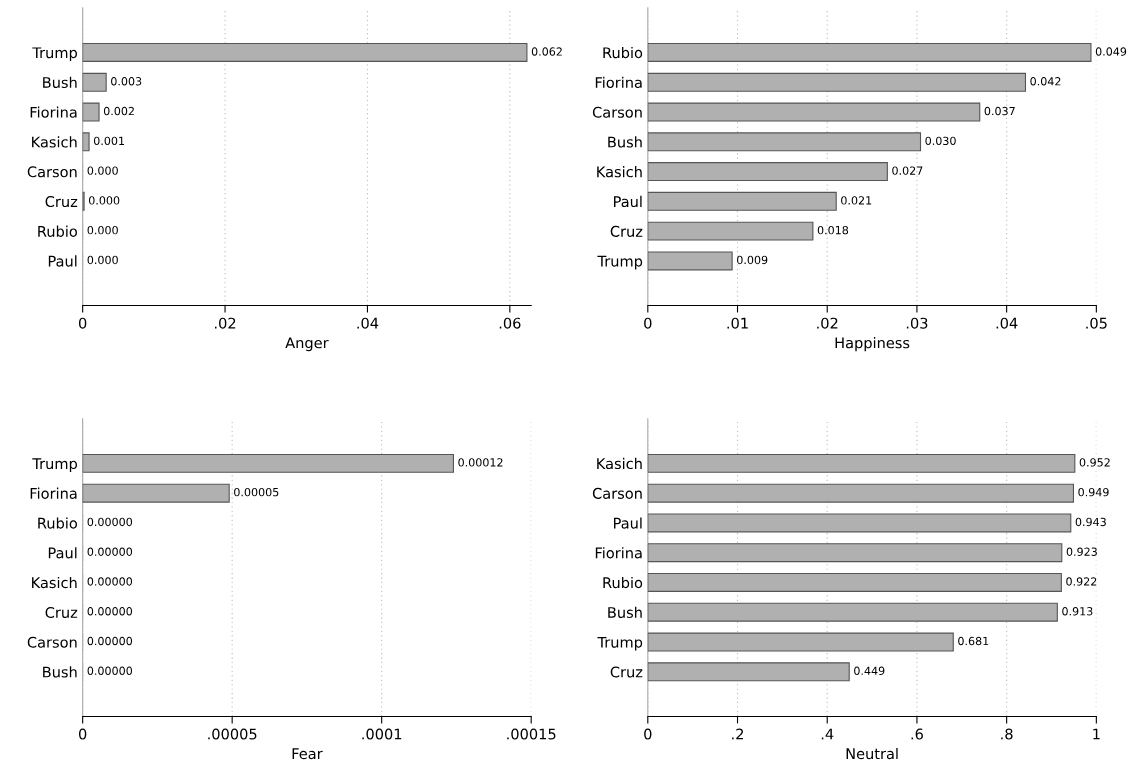 This screenshot has height=783, width=1148. What do you see at coordinates (232, 734) in the screenshot?
I see `x-tick-label: .00005` at bounding box center [232, 734].